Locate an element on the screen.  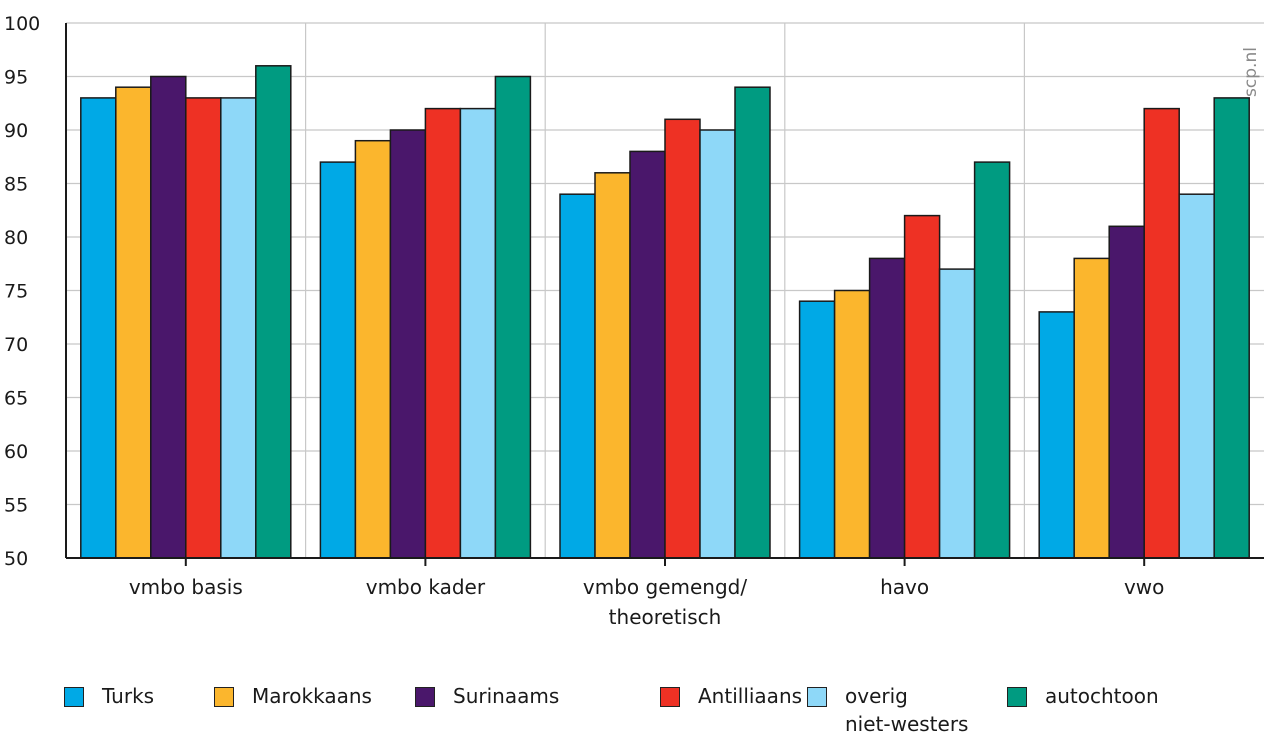
legend-item: overig niet-westers is located at coordinates (887, 711).